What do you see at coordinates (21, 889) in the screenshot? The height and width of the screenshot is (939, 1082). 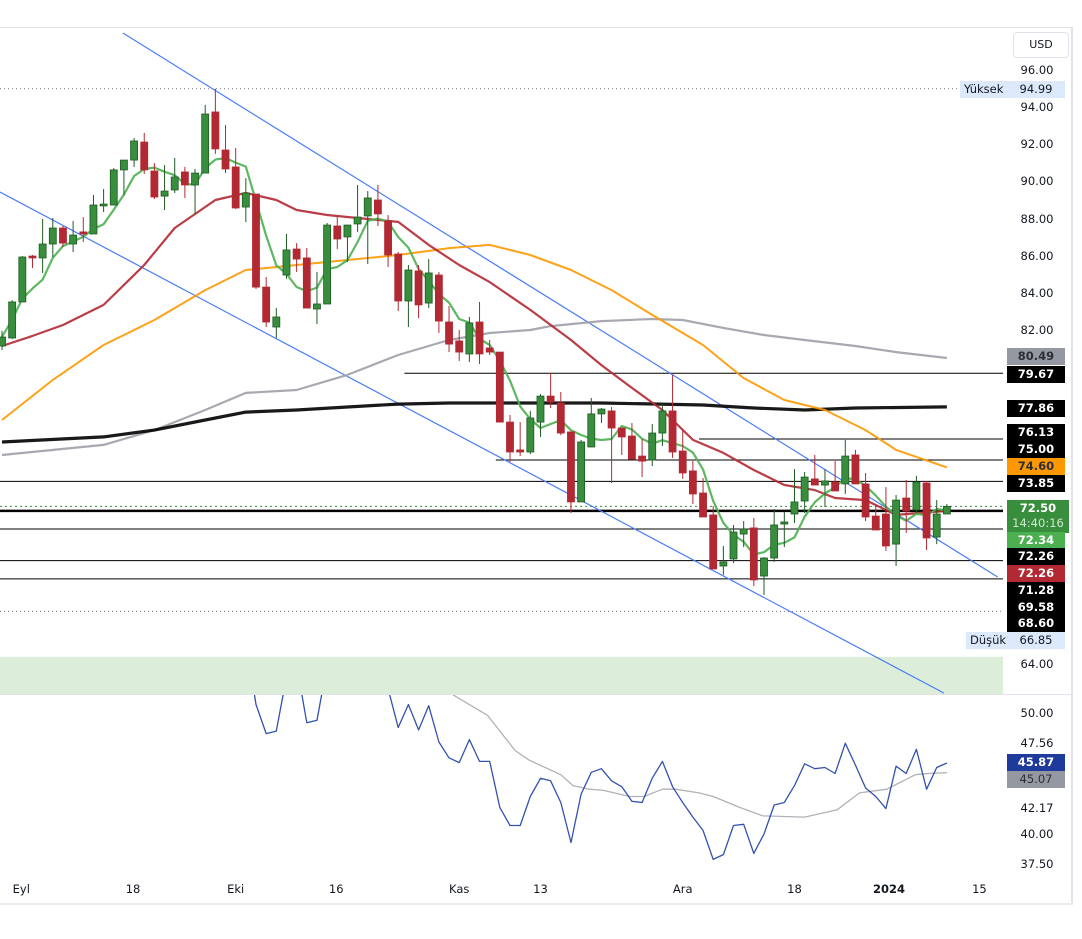 I see `time-tick-label: Eyl` at bounding box center [21, 889].